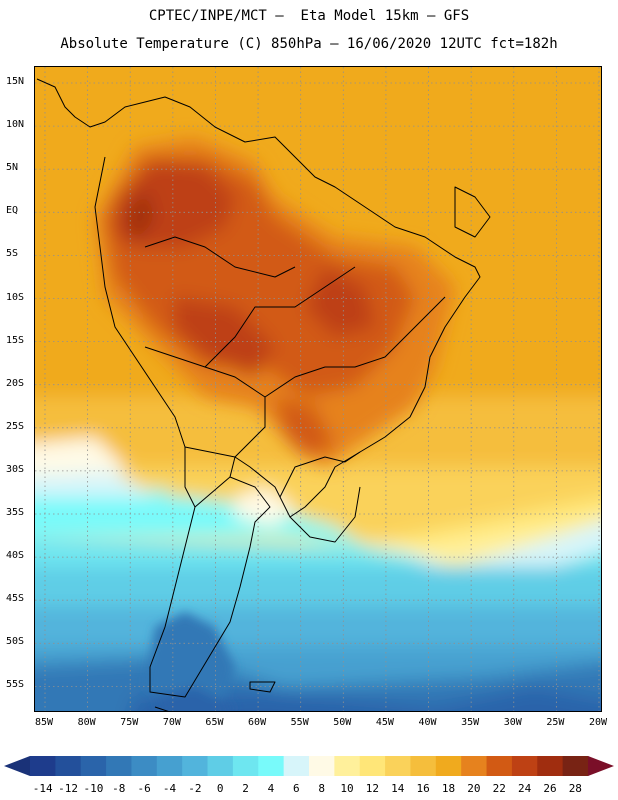 Image resolution: width=618 pixels, height=800 pixels. What do you see at coordinates (169, 788) in the screenshot?
I see `colorbar-tick-label: -4` at bounding box center [169, 788].